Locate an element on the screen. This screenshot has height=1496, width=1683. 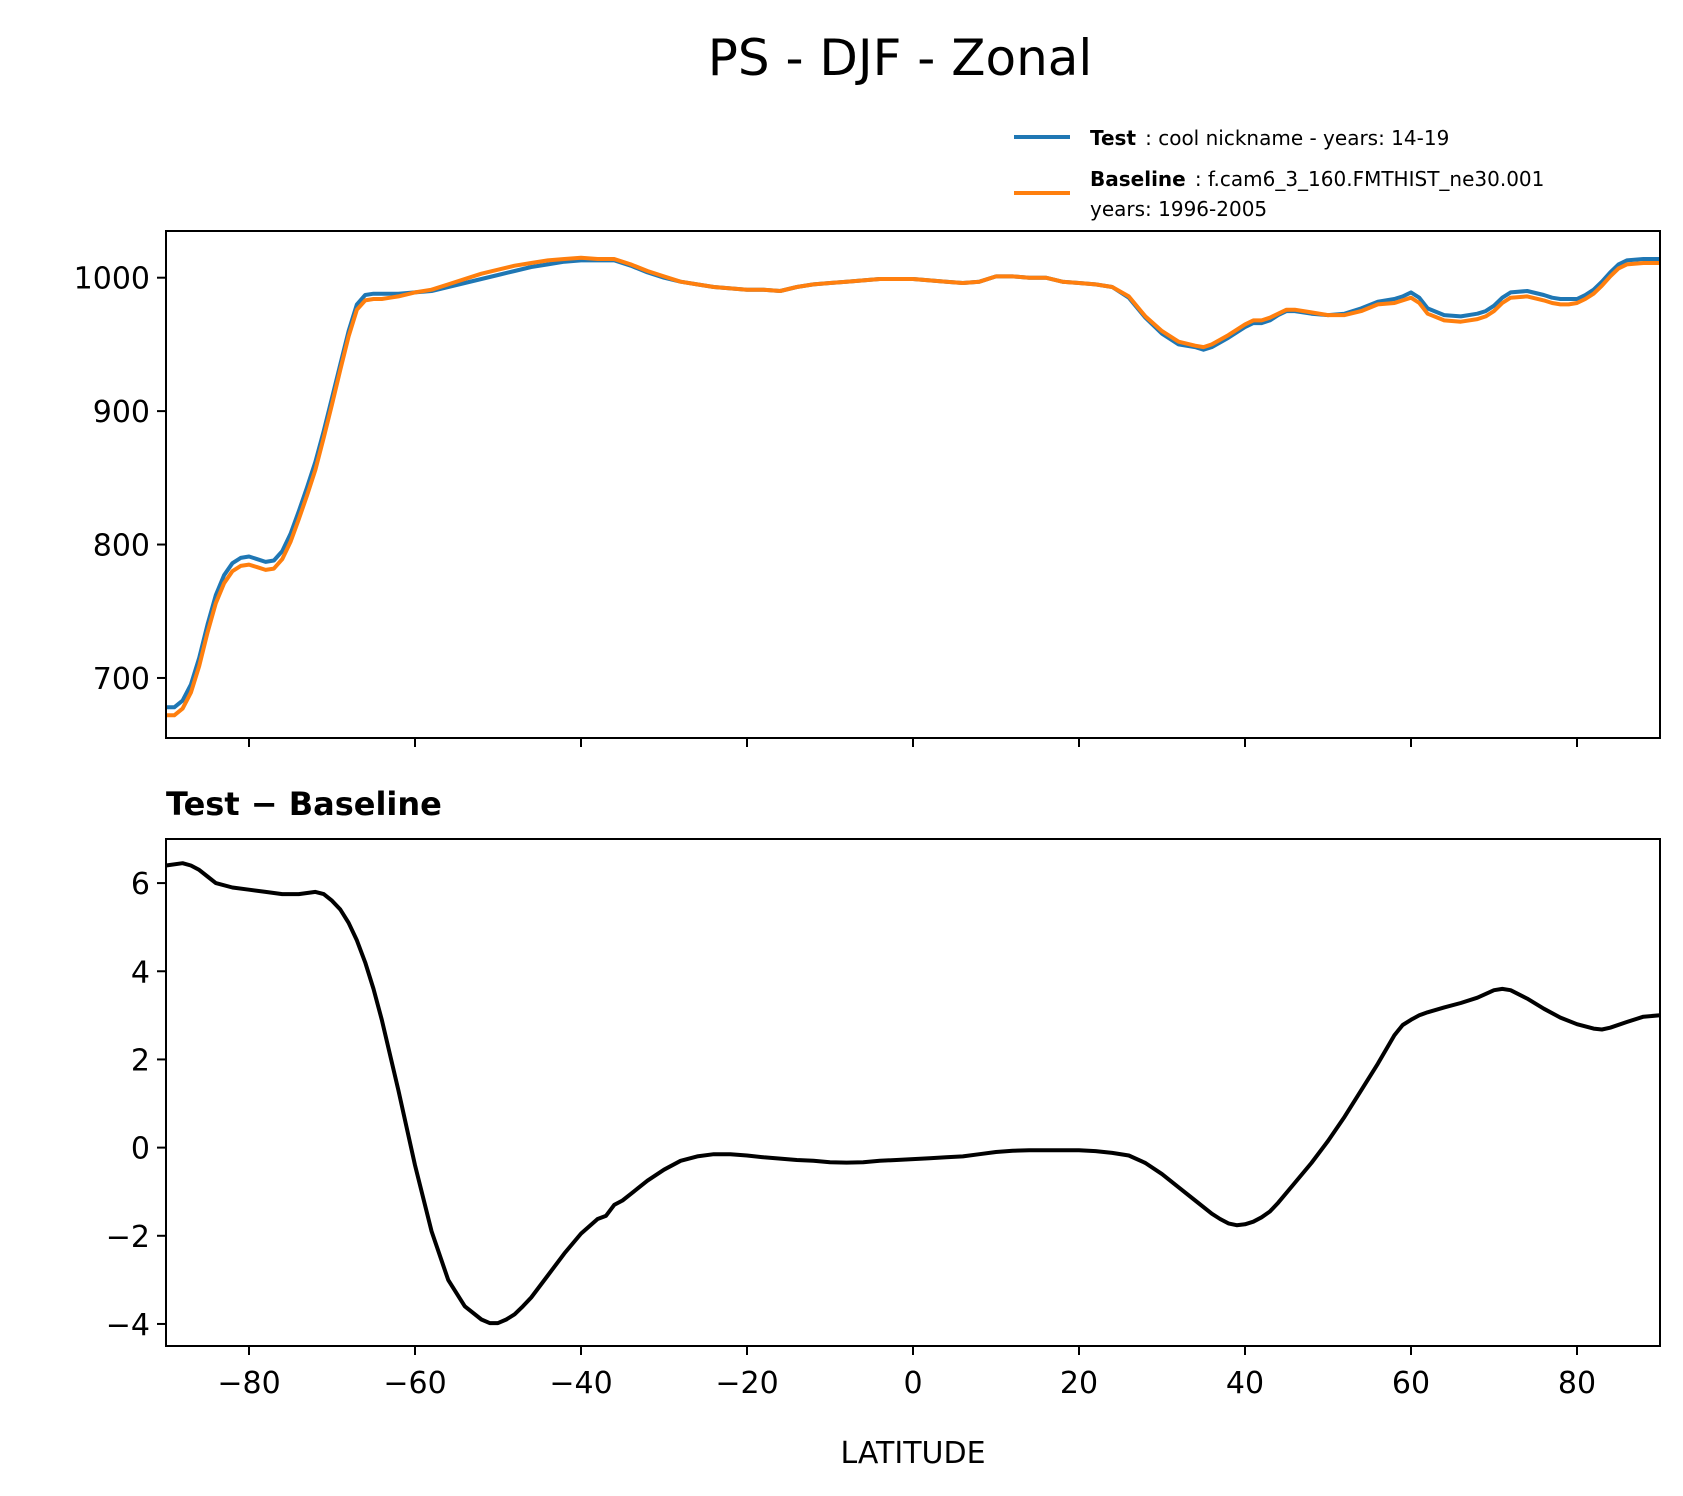
top-ytick-label: 700 is located at coordinates (121, 679).